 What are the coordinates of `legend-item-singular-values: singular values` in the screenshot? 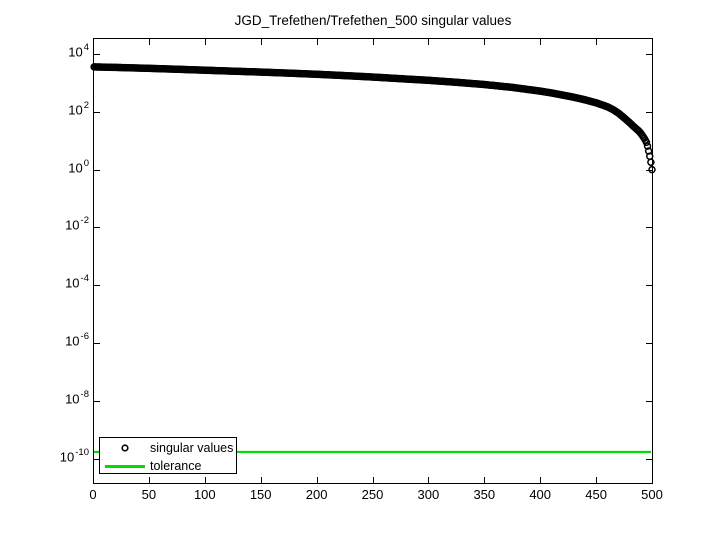 It's located at (166, 448).